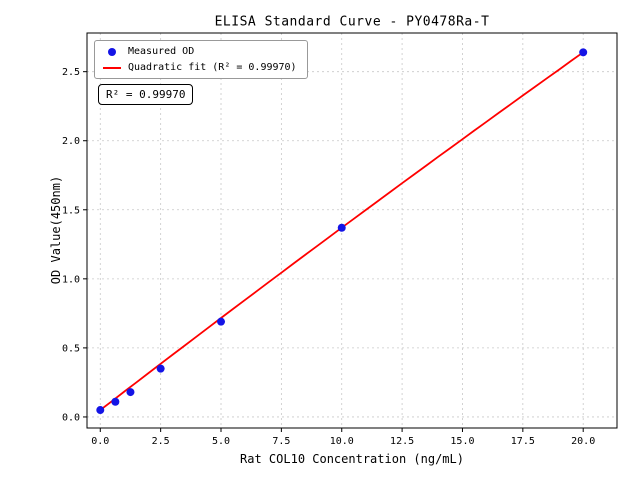  Describe the element at coordinates (71, 279) in the screenshot. I see `y-tick-label: 1.0` at that location.